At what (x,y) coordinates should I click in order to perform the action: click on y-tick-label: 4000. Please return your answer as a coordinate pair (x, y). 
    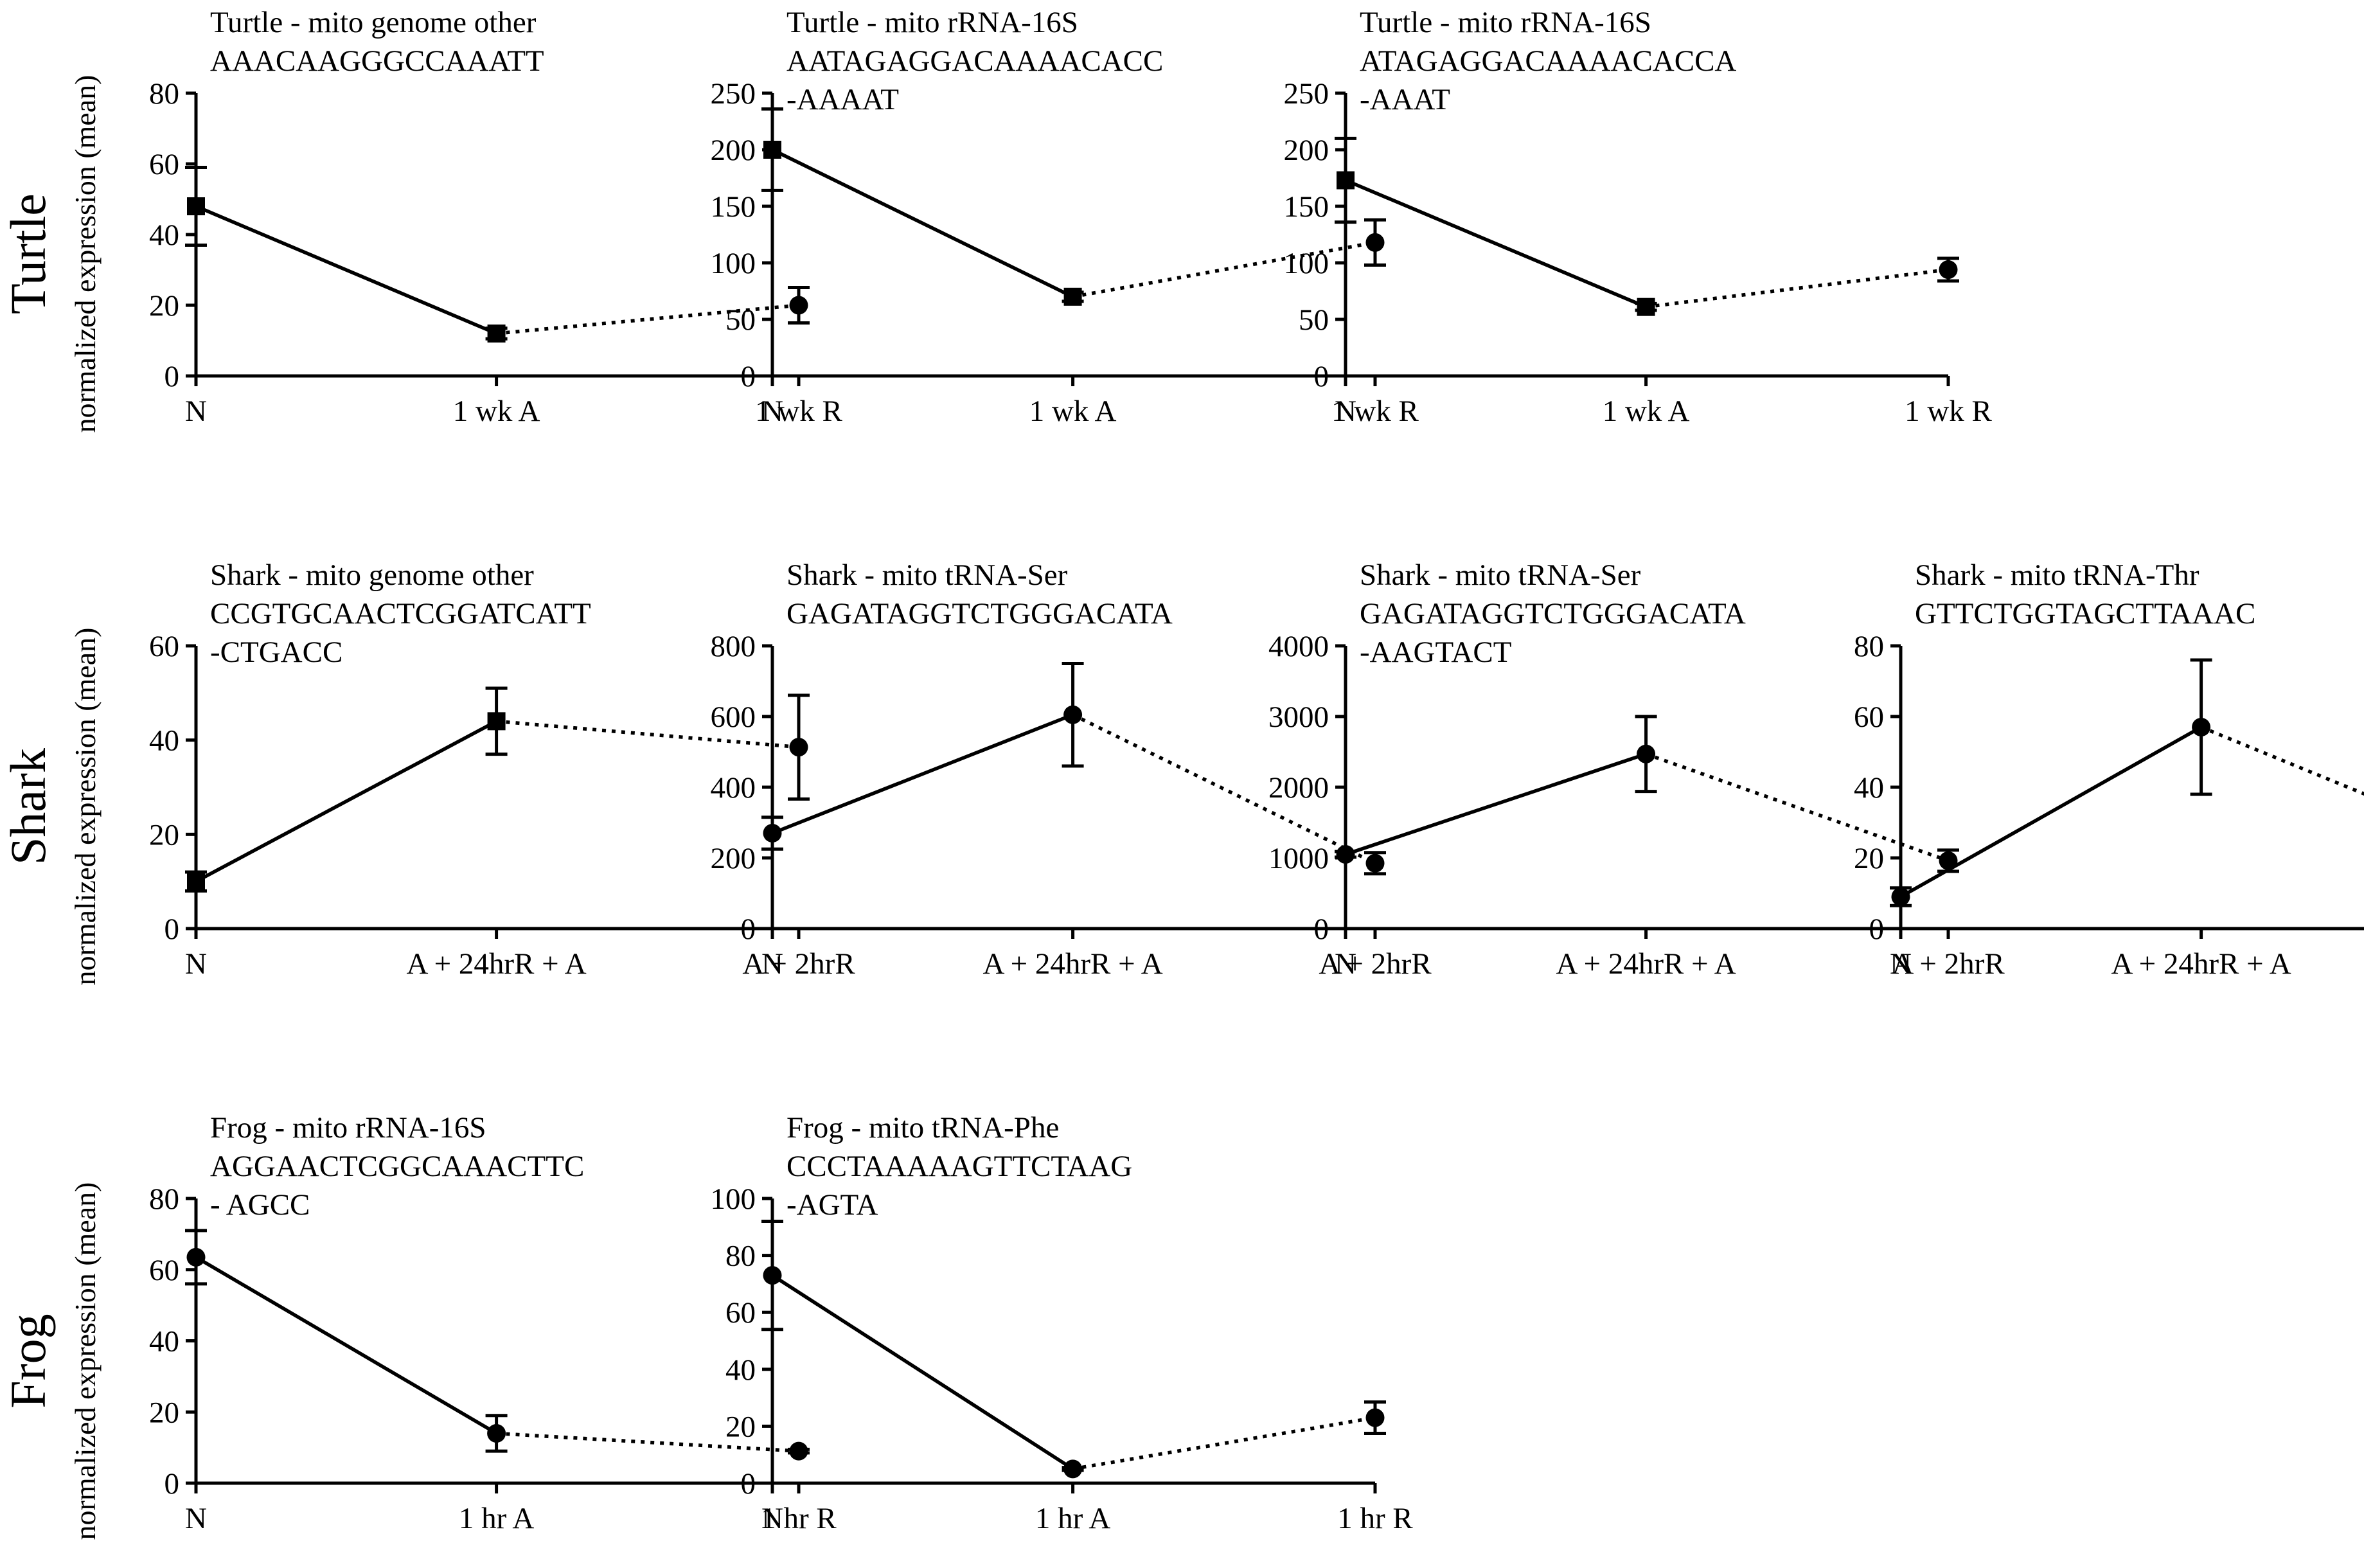
    Looking at the image, I should click on (1298, 646).